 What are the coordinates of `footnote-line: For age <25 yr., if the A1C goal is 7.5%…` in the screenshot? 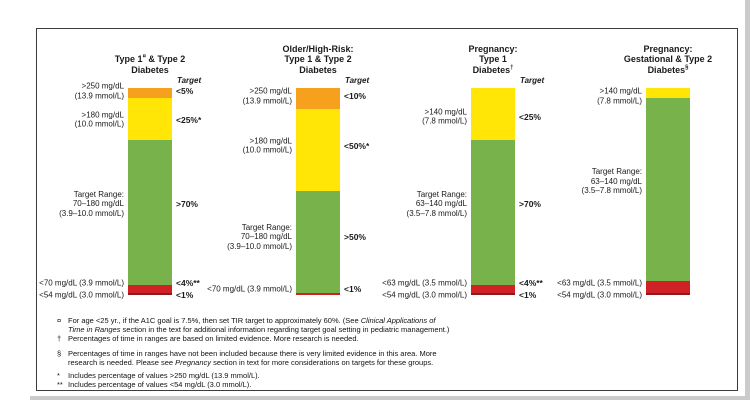 It's located at (252, 320).